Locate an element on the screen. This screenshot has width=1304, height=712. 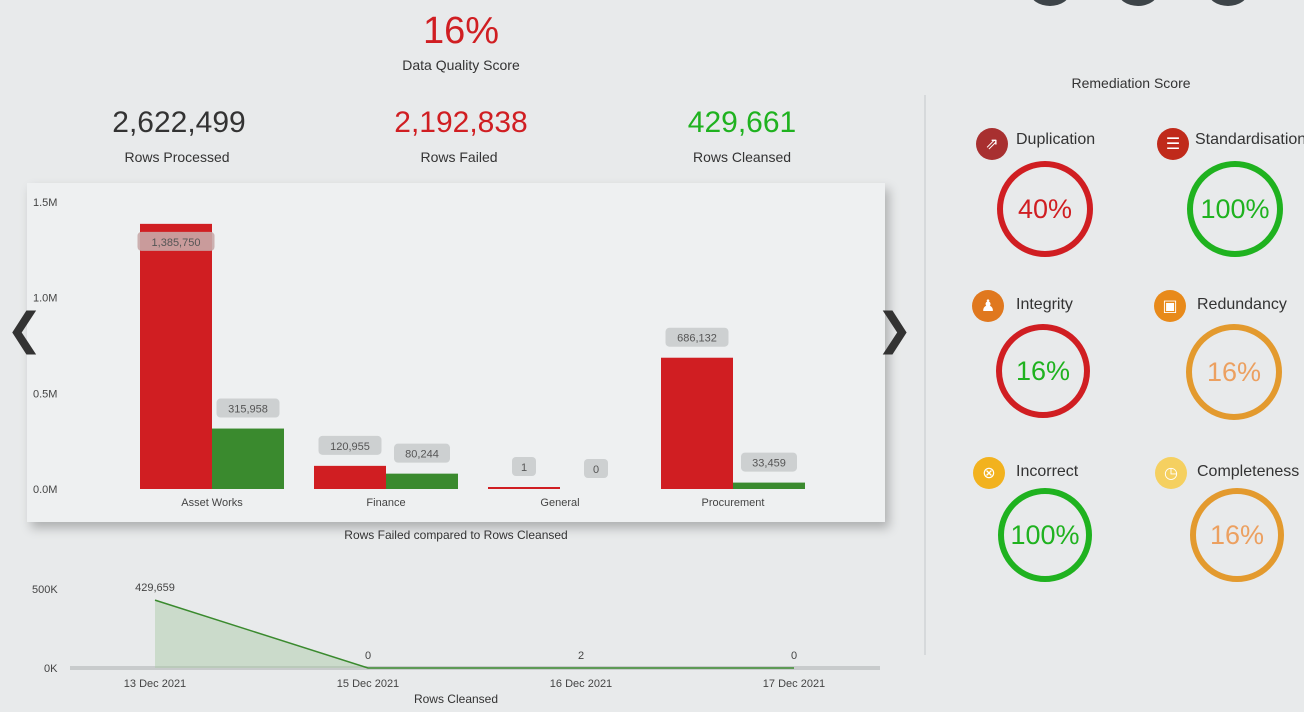
area-fill is located at coordinates (474, 634).